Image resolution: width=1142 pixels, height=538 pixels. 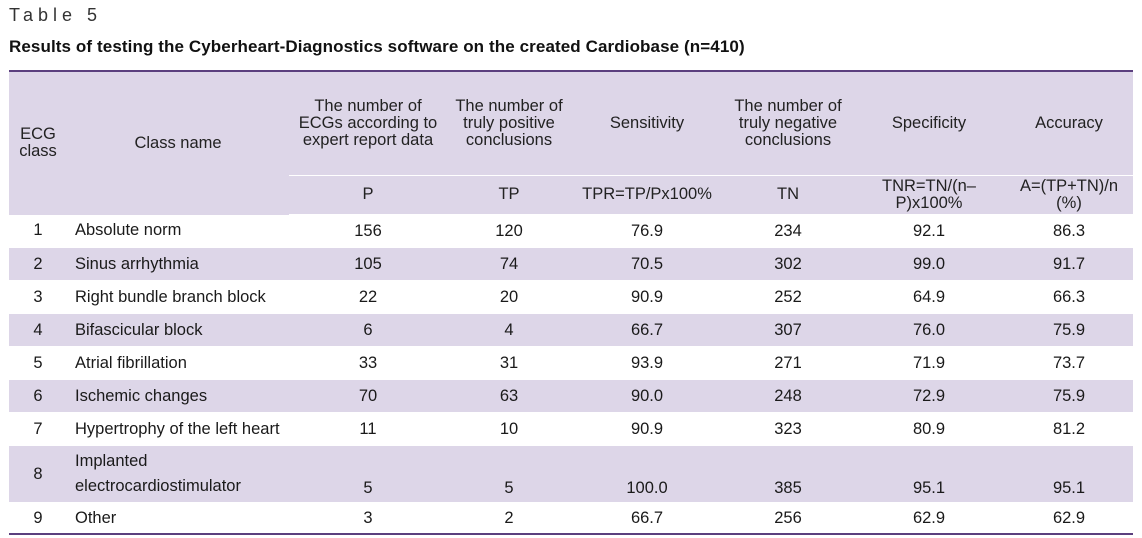 I want to click on header-specificity: Specificity, so click(x=929, y=123).